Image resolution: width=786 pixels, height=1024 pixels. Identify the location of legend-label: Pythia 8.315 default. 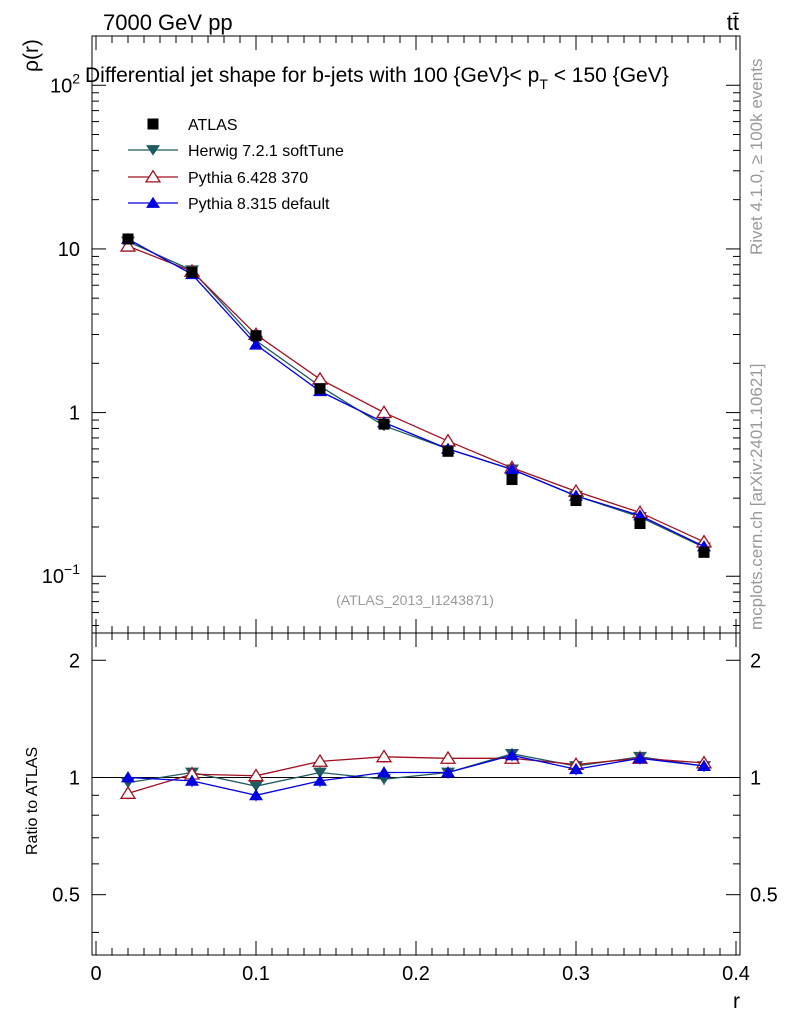
(259, 204).